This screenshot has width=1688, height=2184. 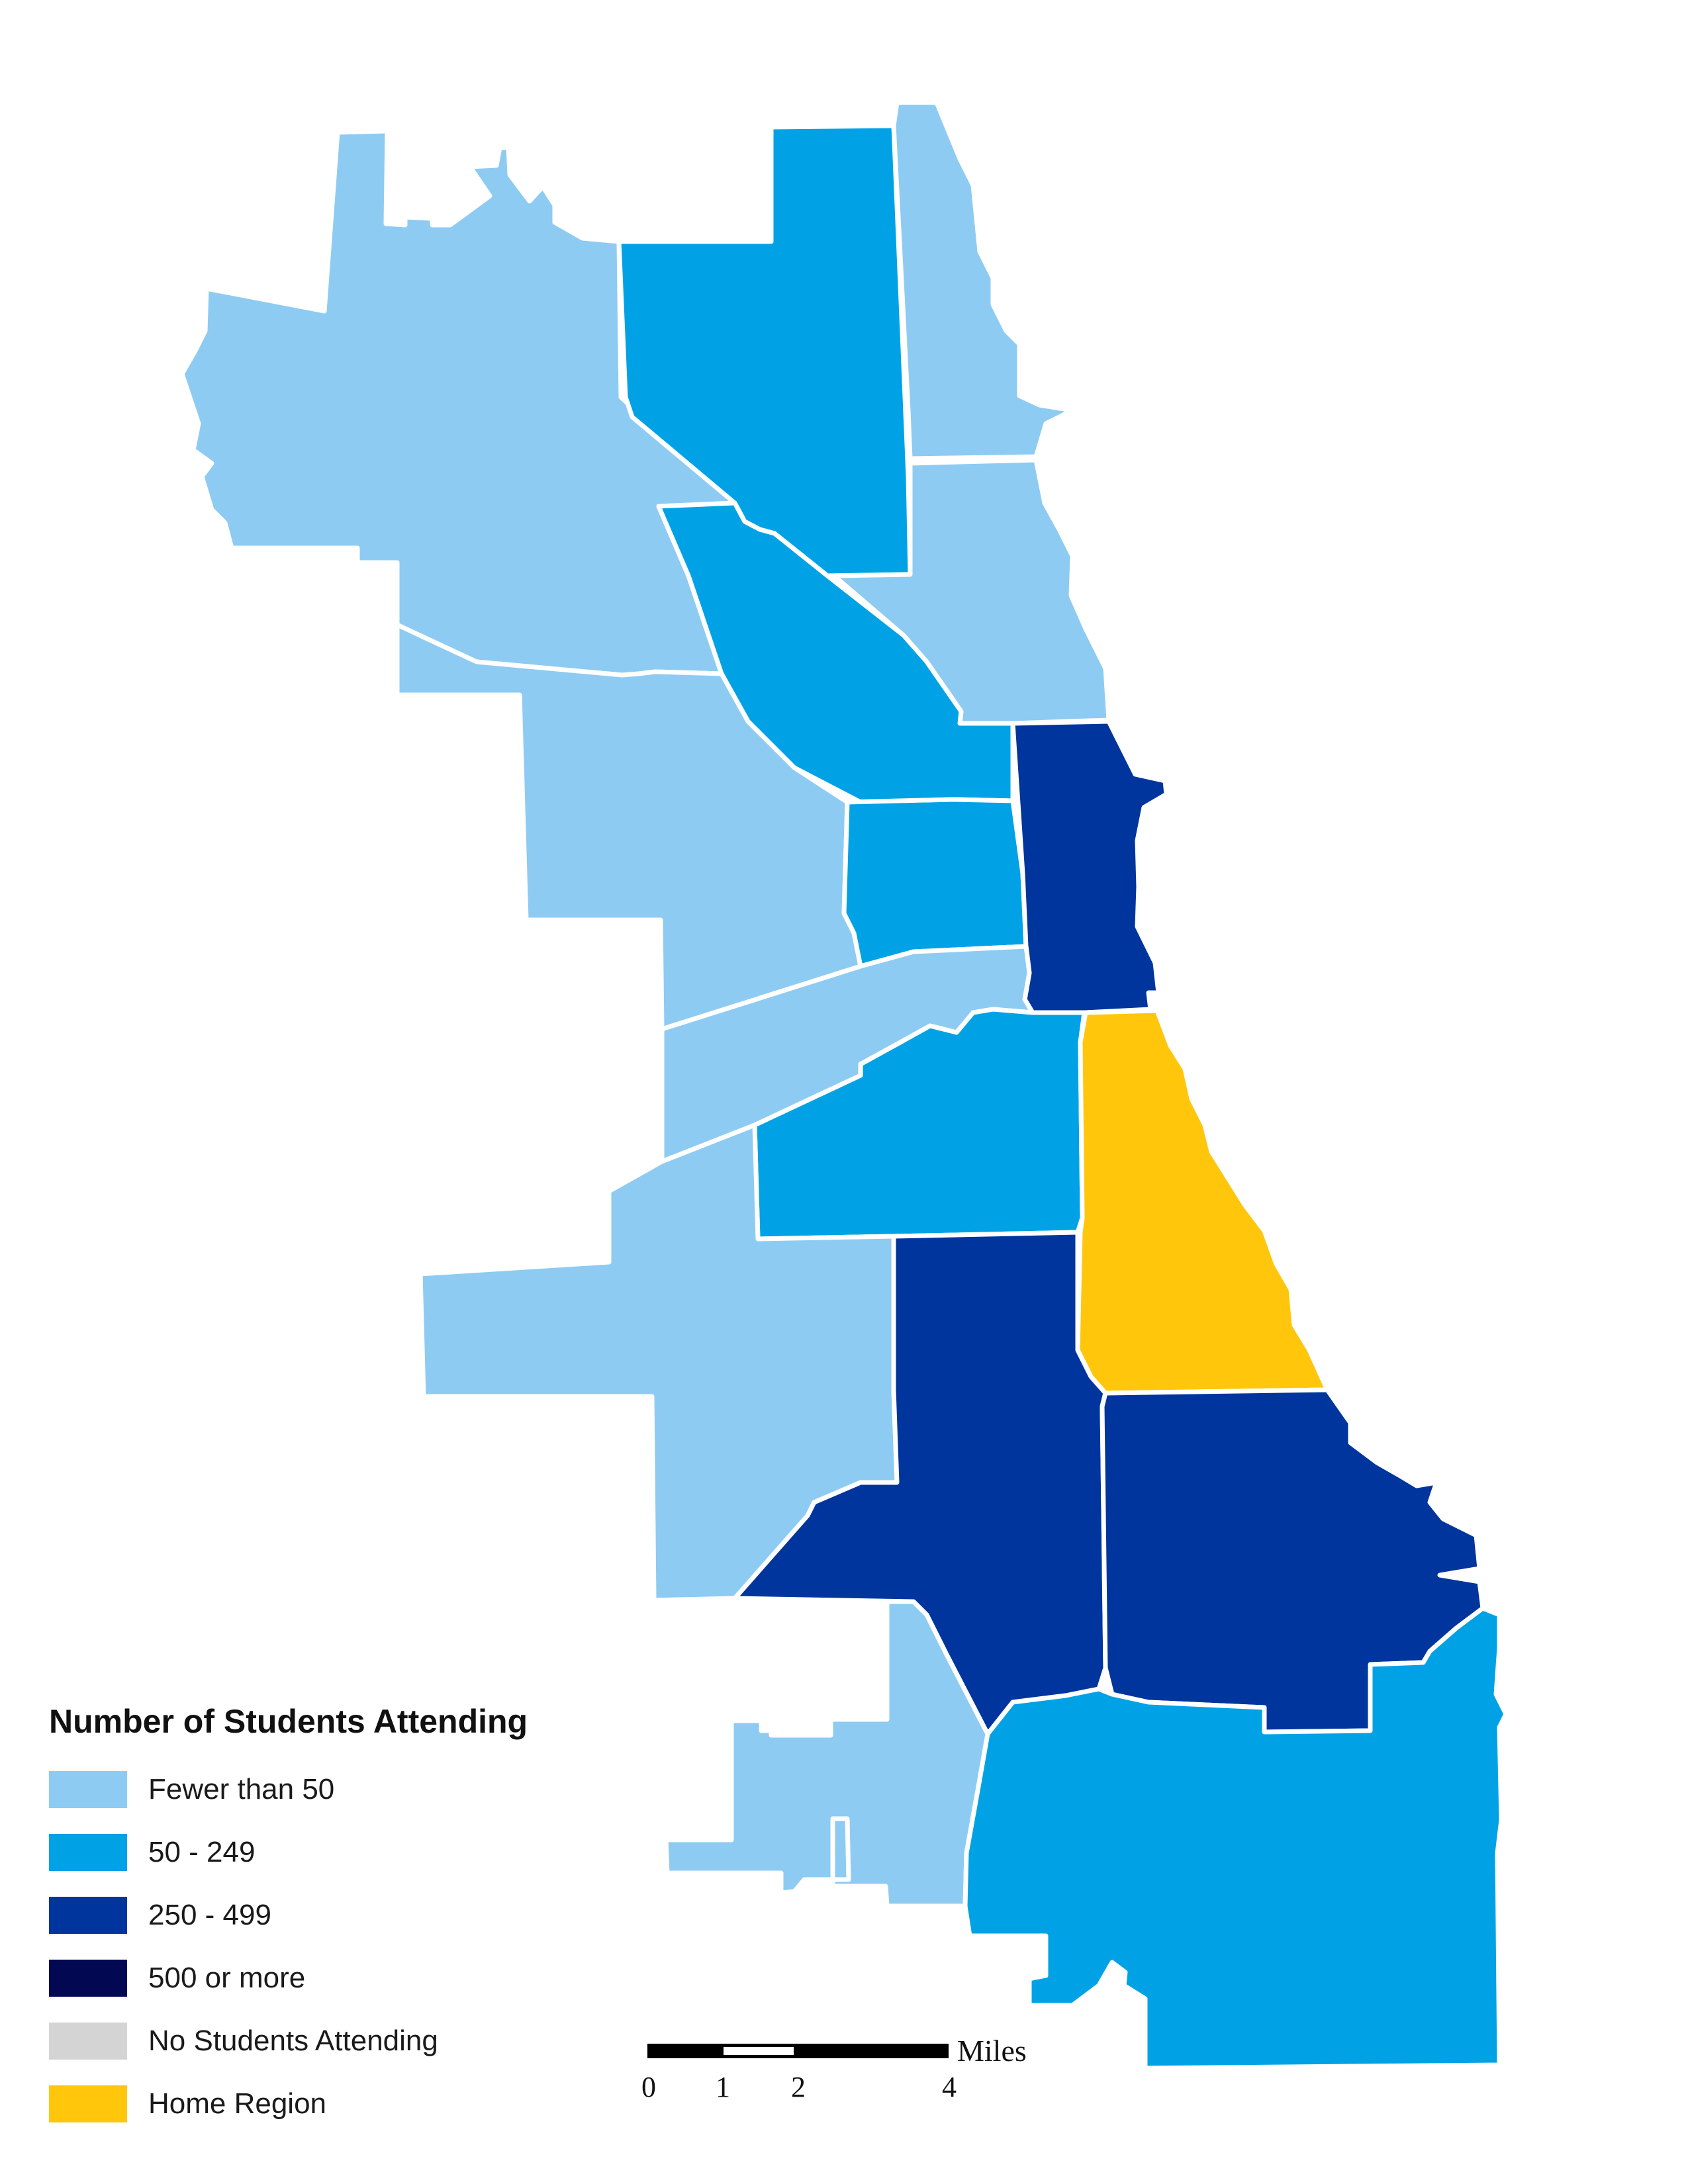 What do you see at coordinates (648, 2087) in the screenshot?
I see `scale-bar-tick: 0` at bounding box center [648, 2087].